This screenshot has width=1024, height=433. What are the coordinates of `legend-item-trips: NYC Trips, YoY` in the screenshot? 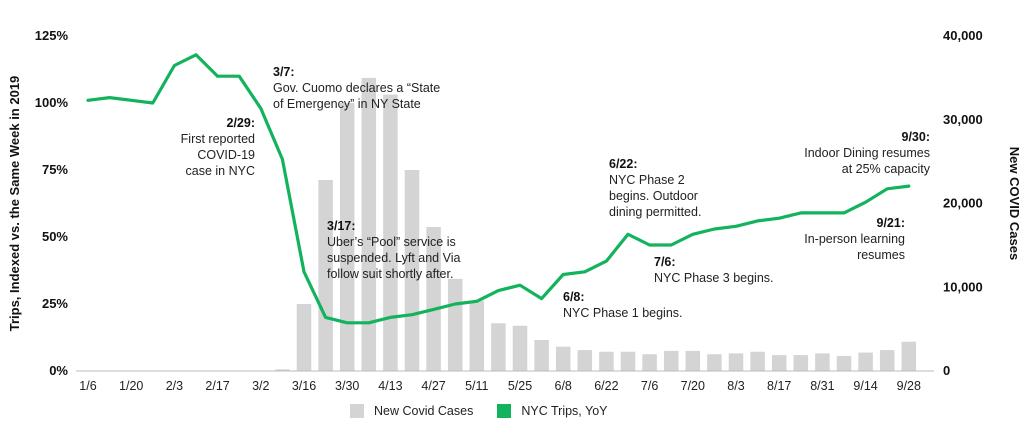 It's located at (552, 411).